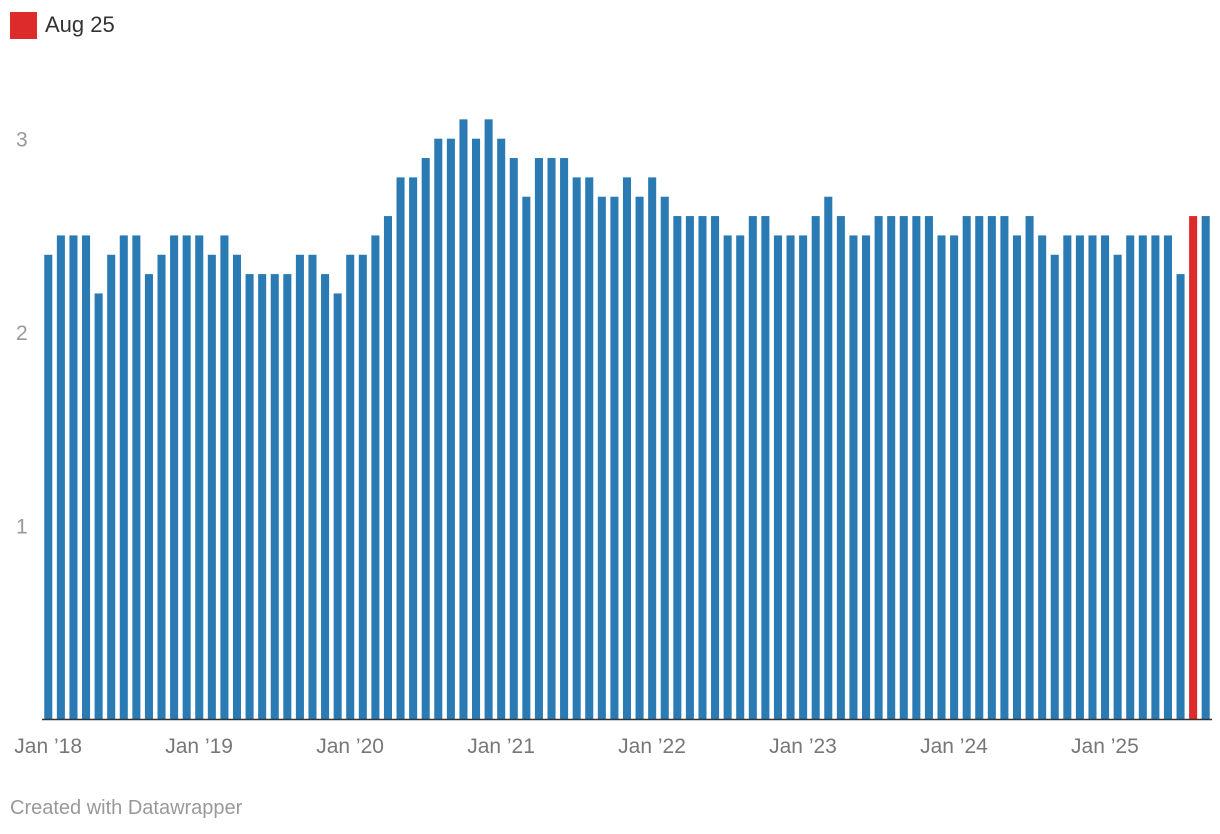 The image size is (1220, 834). I want to click on x-tick-label: Jan ’22, so click(652, 746).